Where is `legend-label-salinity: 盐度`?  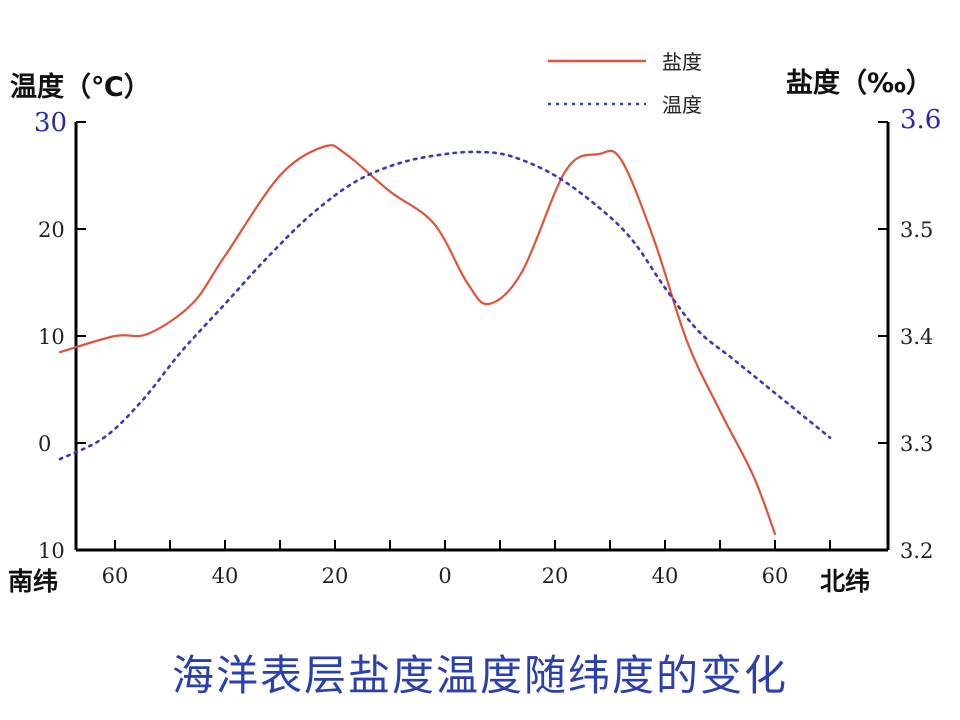
legend-label-salinity: 盐度 is located at coordinates (682, 62).